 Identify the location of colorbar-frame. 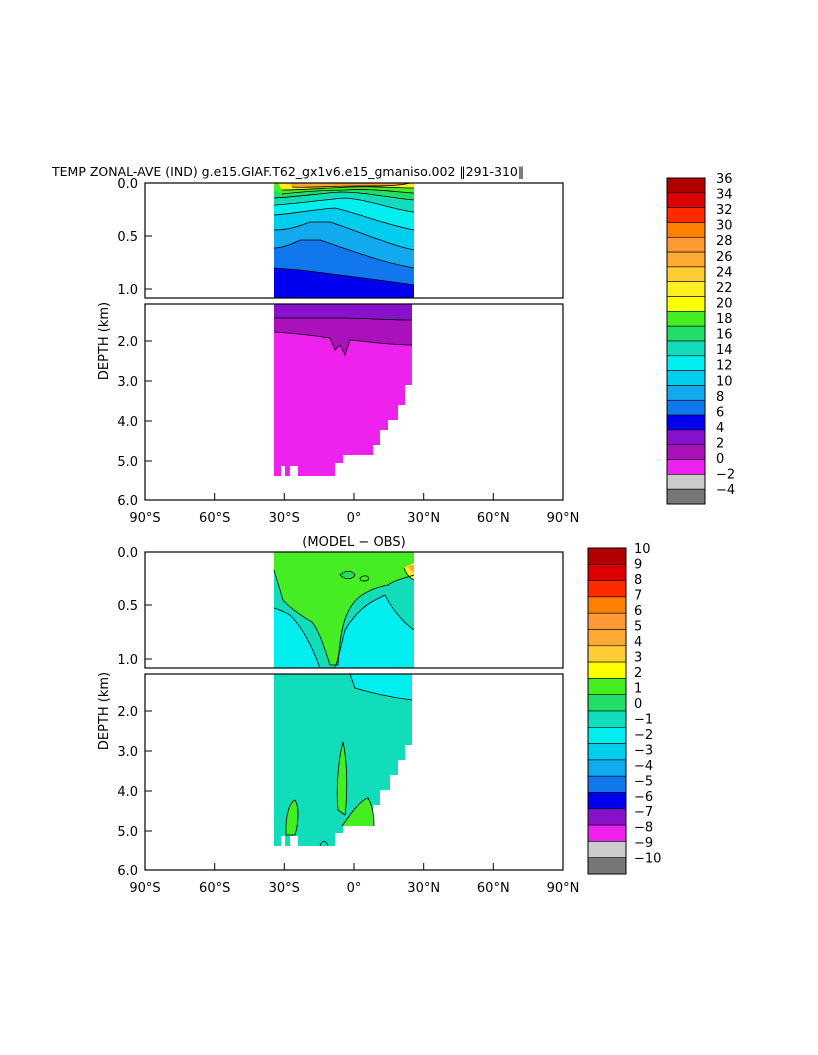
(686, 341).